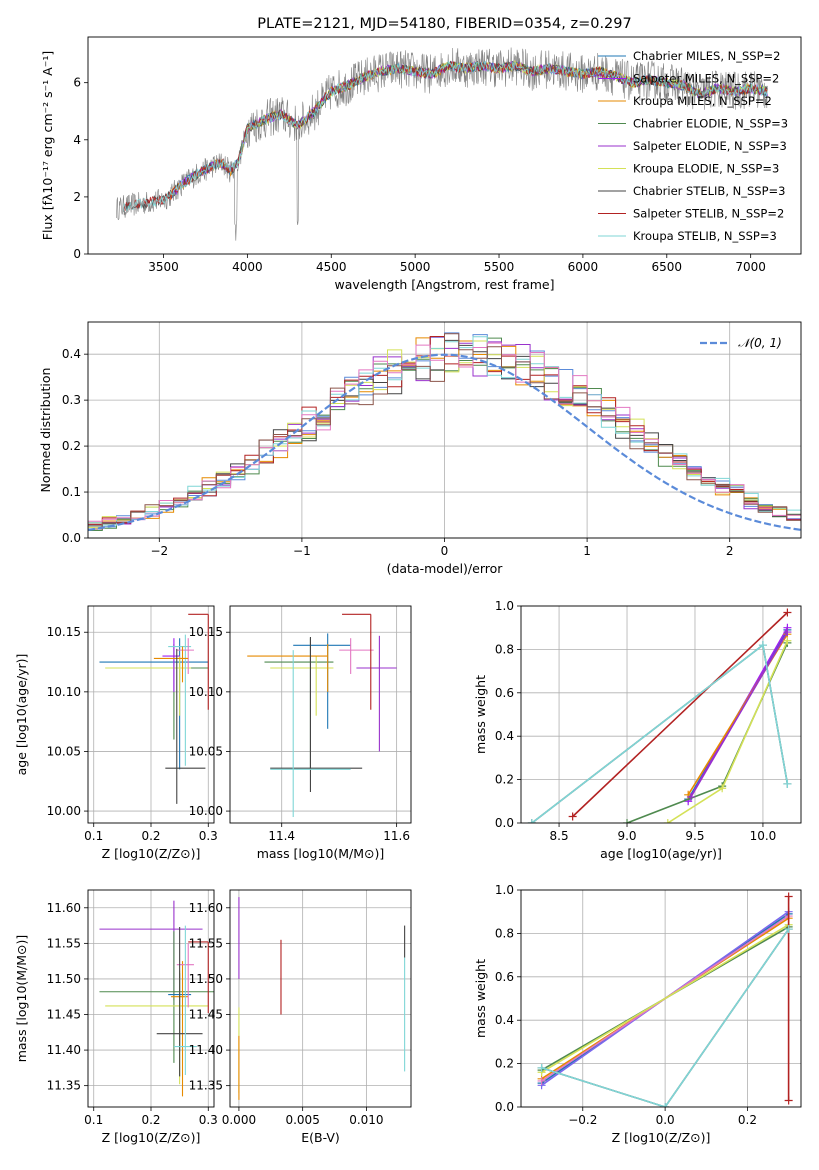 This screenshot has height=1170, width=819. What do you see at coordinates (206, 908) in the screenshot?
I see `y-tick-label: 11.60` at bounding box center [206, 908].